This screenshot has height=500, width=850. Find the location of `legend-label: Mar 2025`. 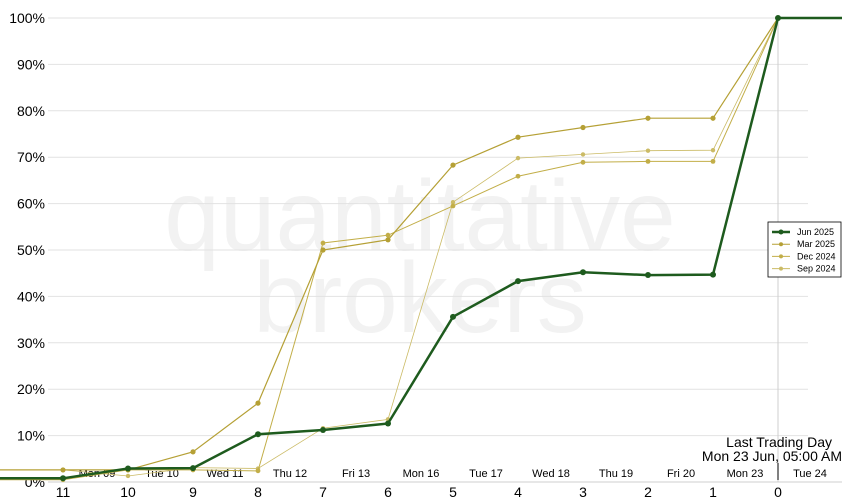

legend-label: Mar 2025 is located at coordinates (816, 244).